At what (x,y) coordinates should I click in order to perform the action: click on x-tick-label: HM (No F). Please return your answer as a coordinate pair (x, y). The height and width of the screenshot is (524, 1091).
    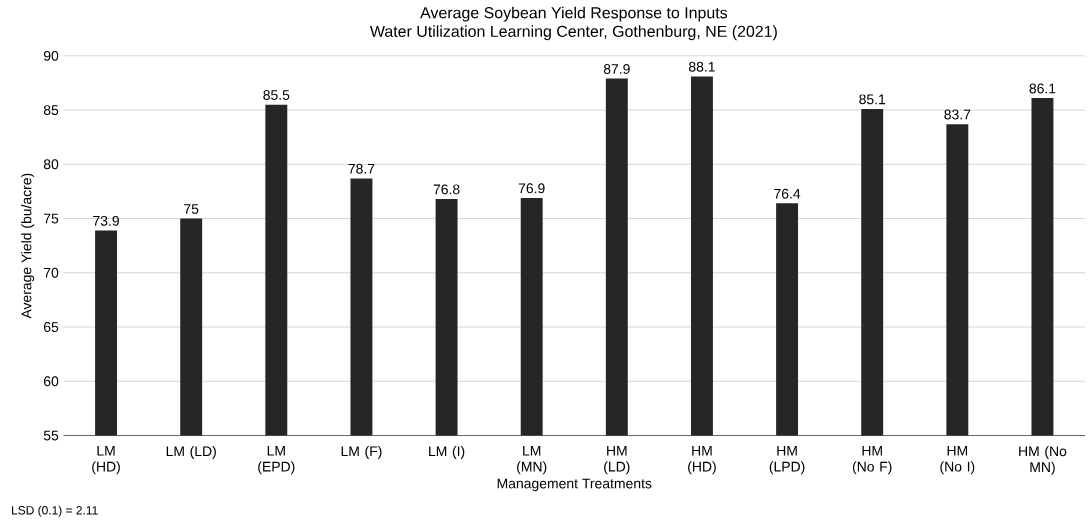
    Looking at the image, I should click on (872, 460).